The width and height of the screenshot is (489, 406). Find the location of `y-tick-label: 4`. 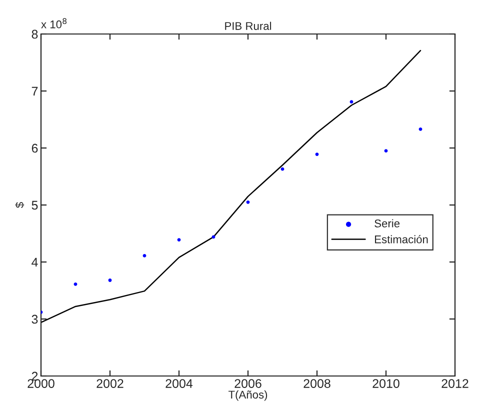

y-tick-label: 4 is located at coordinates (35, 262).